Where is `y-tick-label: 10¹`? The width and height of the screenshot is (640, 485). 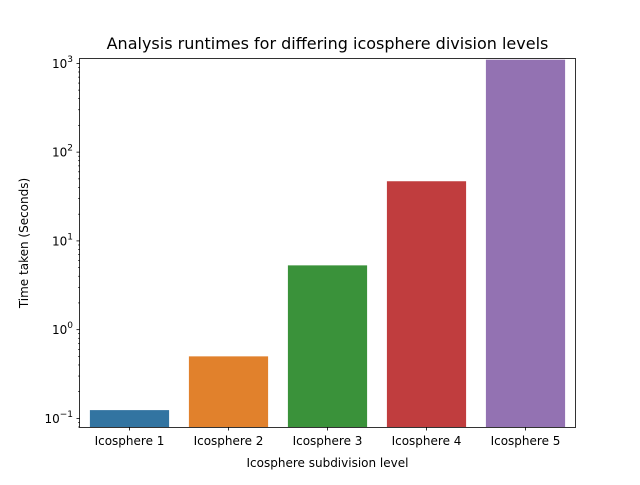 y-tick-label: 10¹ is located at coordinates (62, 240).